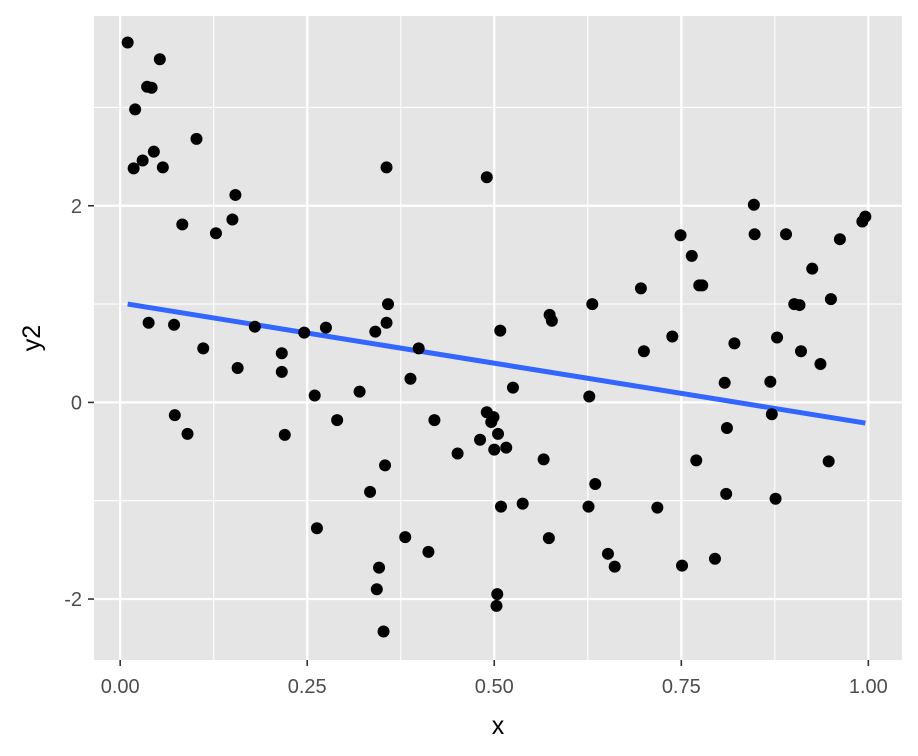  What do you see at coordinates (498, 726) in the screenshot?
I see `x-axis-title: x` at bounding box center [498, 726].